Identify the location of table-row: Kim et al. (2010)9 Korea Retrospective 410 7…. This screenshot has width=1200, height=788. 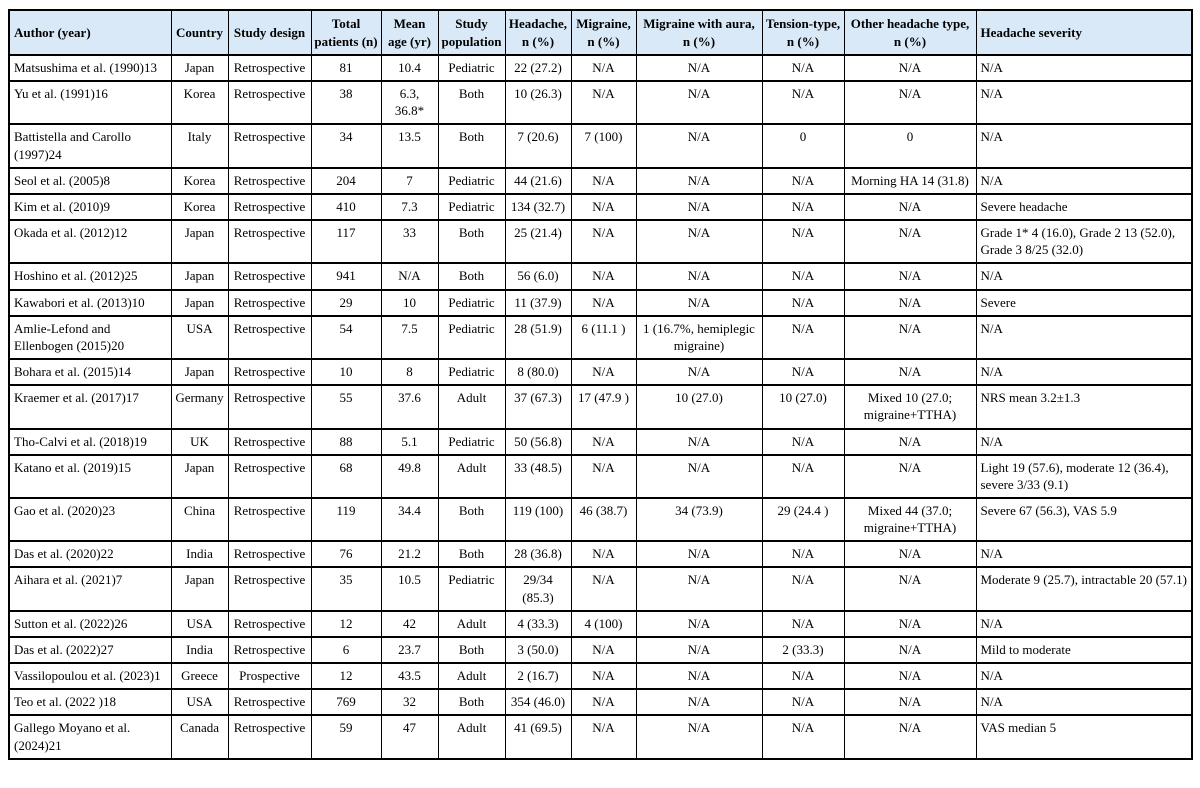
(600, 207).